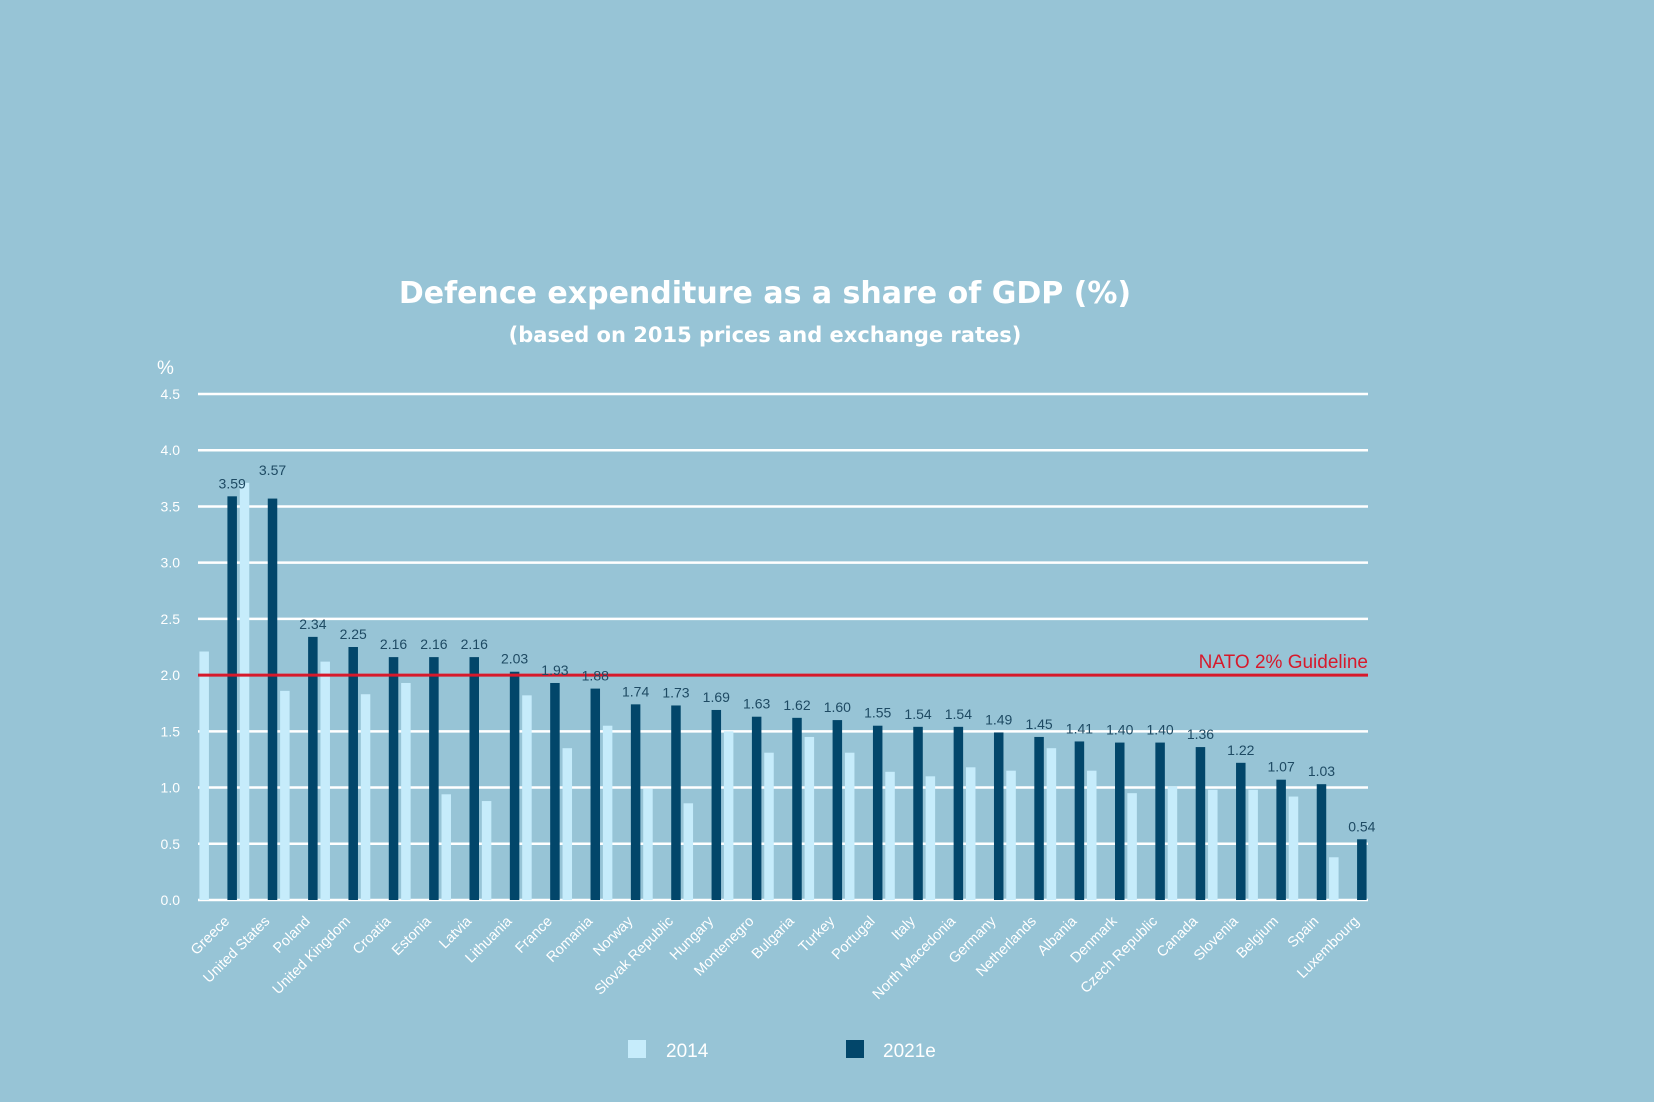 The height and width of the screenshot is (1102, 1654). What do you see at coordinates (909, 1051) in the screenshot?
I see `legend-label-2021e: 2021e` at bounding box center [909, 1051].